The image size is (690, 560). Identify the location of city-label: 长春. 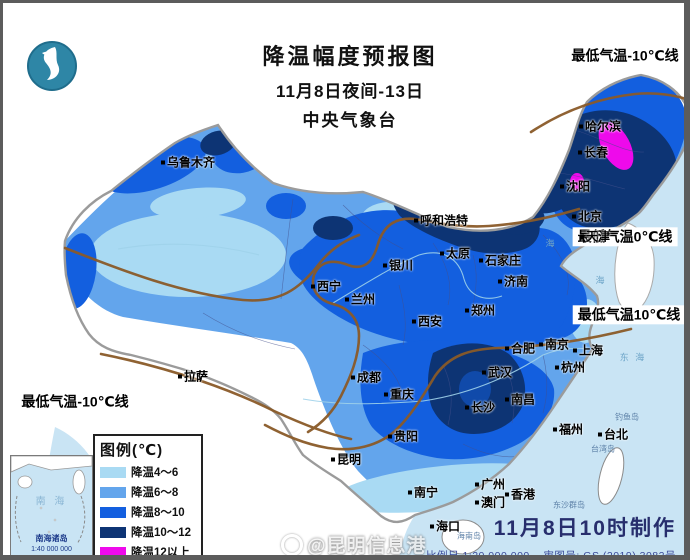
(592, 152).